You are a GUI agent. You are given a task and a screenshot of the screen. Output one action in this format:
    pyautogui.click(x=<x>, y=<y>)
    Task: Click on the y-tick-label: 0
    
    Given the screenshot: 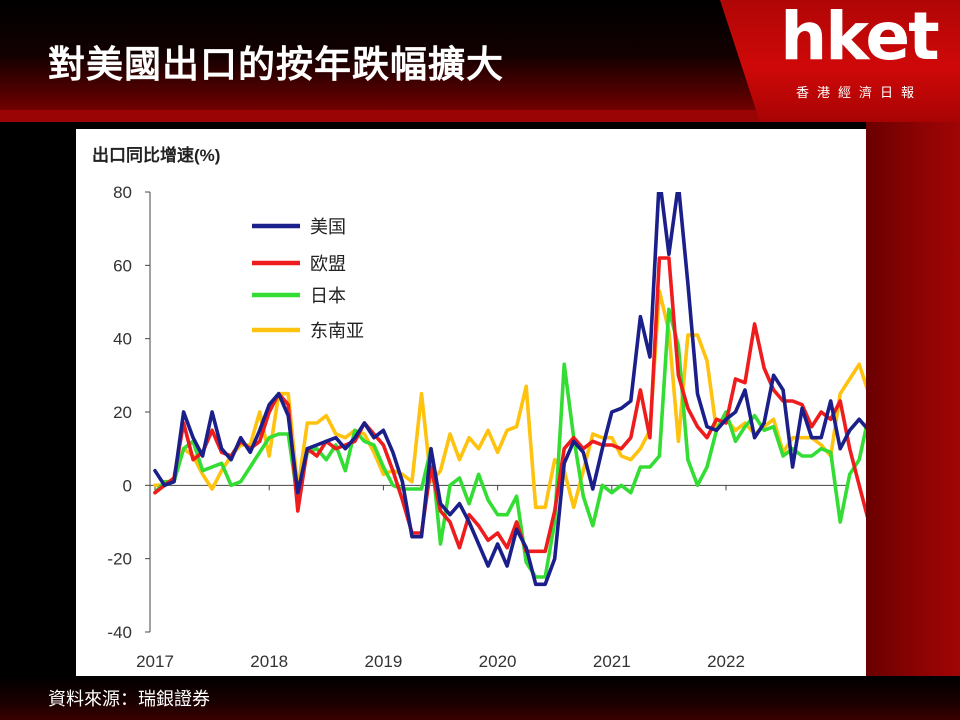 What is the action you would take?
    pyautogui.click(x=127, y=485)
    